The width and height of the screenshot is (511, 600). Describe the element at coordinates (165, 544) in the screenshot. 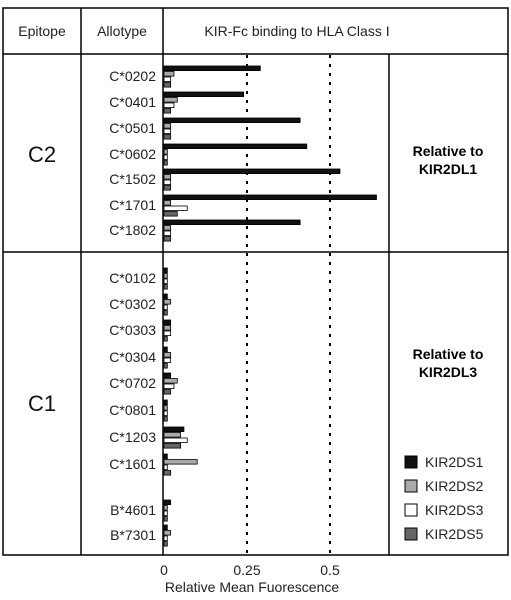

I see `bar-kir2ds5-B7301` at that location.